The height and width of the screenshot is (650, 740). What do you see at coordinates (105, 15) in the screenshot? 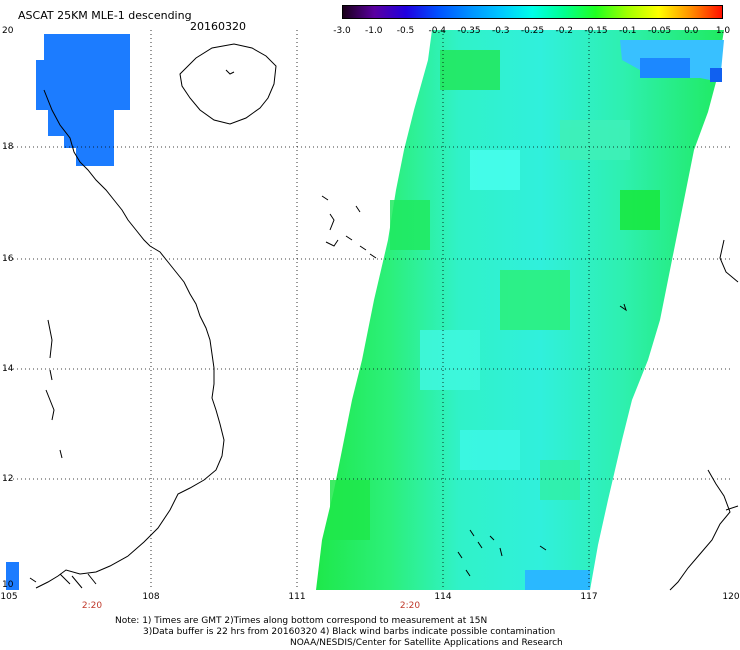
I see `map-title: ASCAT 25KM MLE-1 descending` at bounding box center [105, 15].